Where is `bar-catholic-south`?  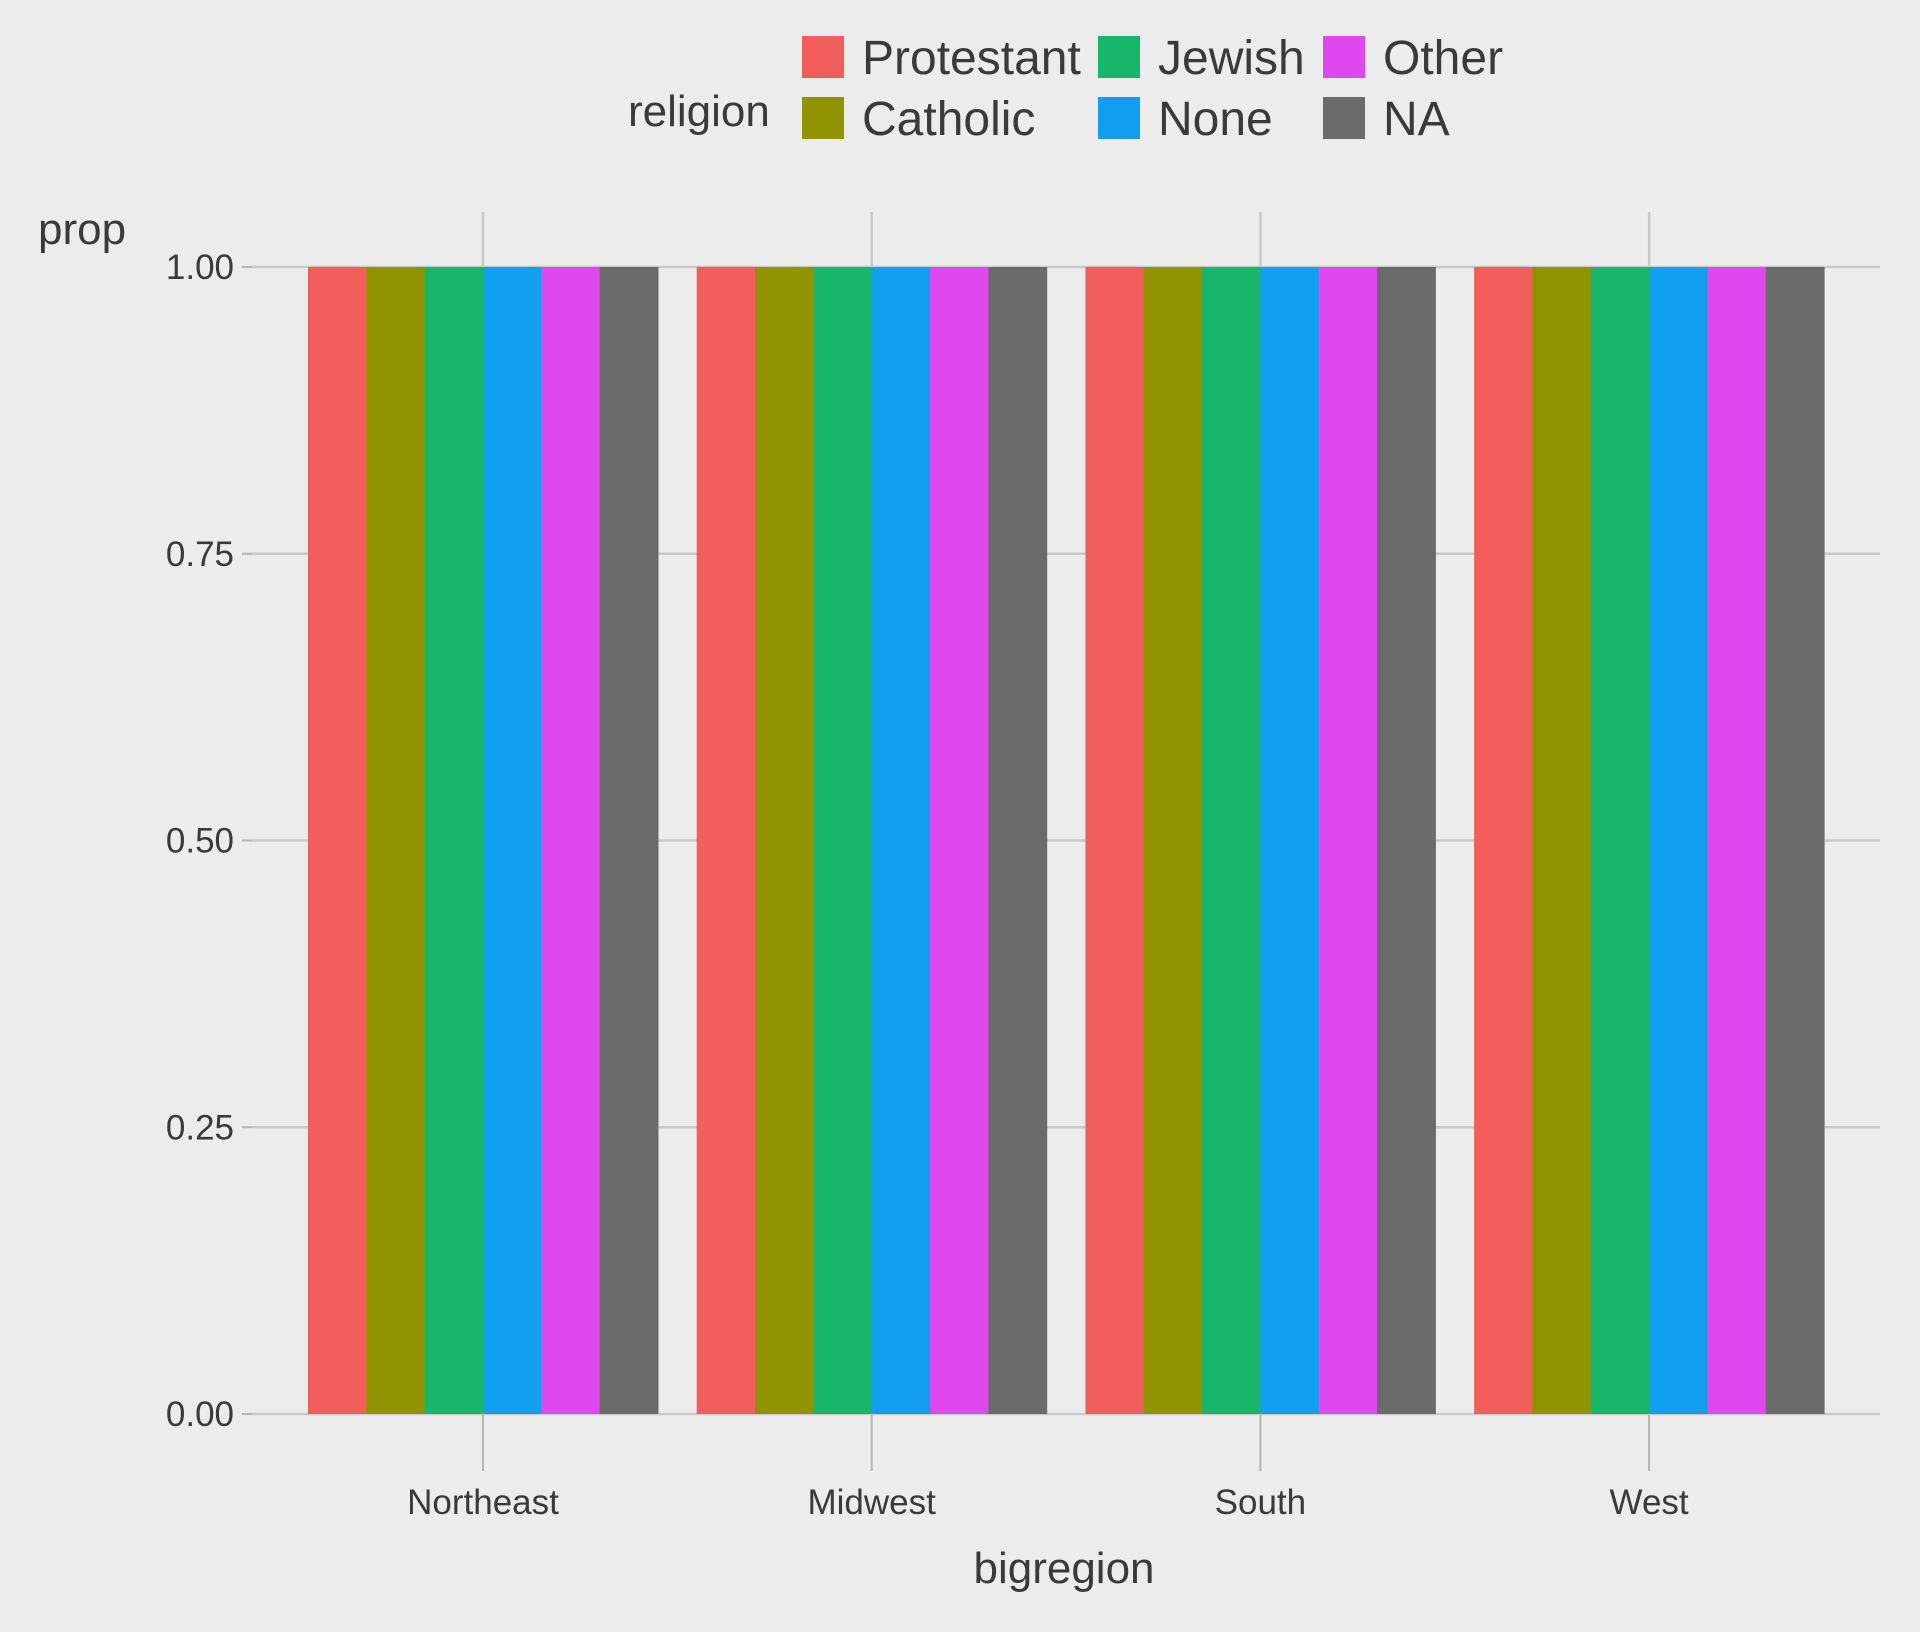
bar-catholic-south is located at coordinates (1173, 840).